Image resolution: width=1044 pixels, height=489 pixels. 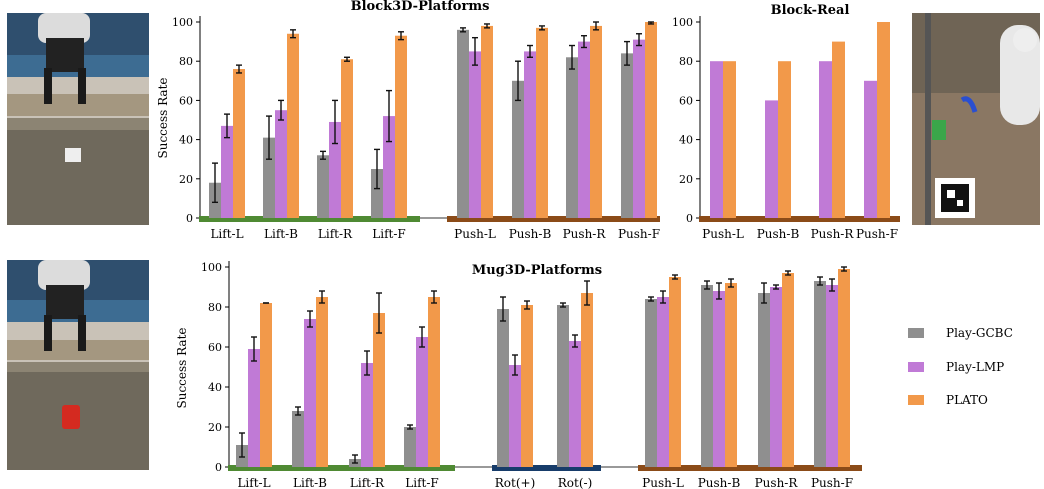 I want to click on legend-swatch-plato, so click(x=916, y=400).